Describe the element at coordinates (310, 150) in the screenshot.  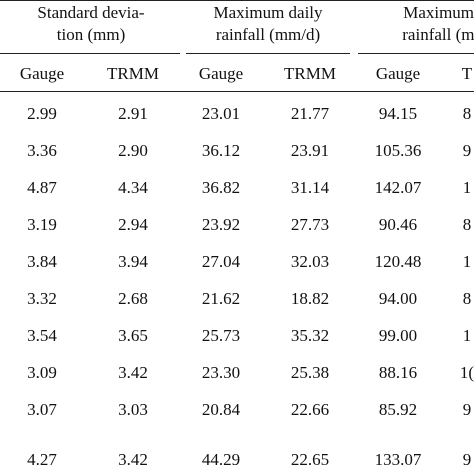
I see `table-cell: 23.91` at that location.